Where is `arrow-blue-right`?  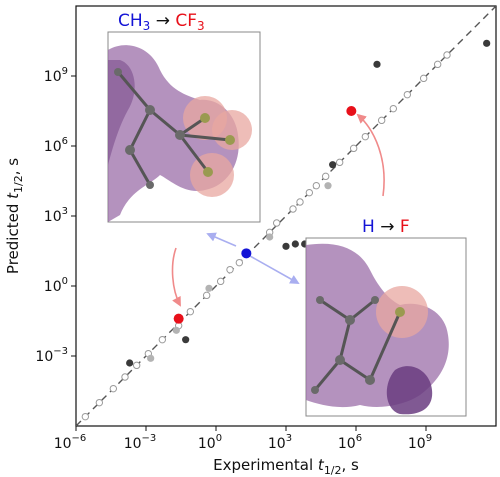
arrow-blue-right is located at coordinates (274, 269).